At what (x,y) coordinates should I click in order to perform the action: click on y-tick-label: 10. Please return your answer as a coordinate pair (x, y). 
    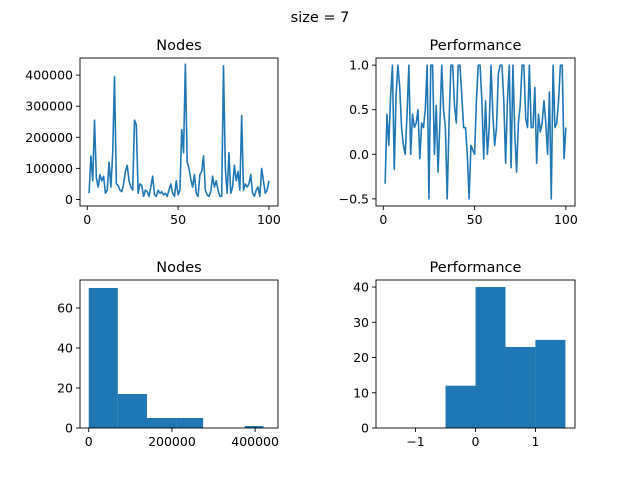
    Looking at the image, I should click on (361, 392).